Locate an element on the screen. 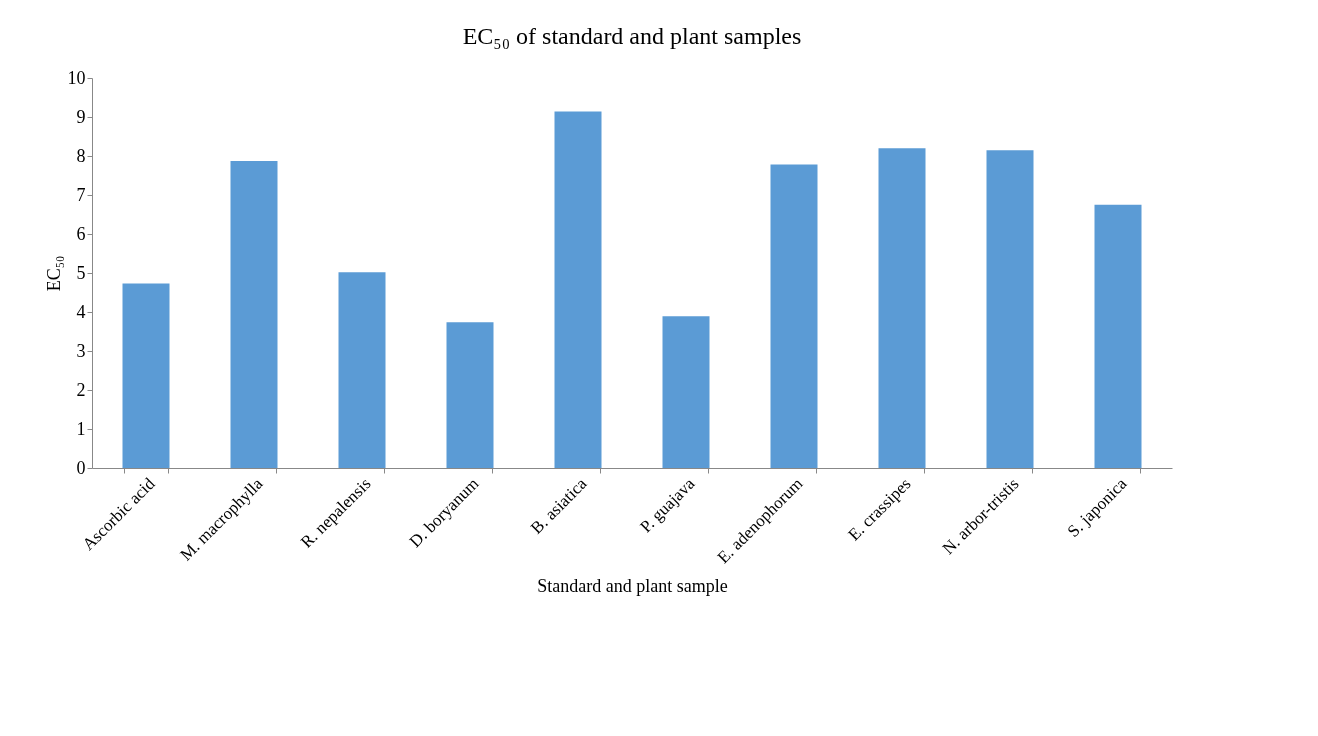  y-tick-label: 8 is located at coordinates (81, 155).